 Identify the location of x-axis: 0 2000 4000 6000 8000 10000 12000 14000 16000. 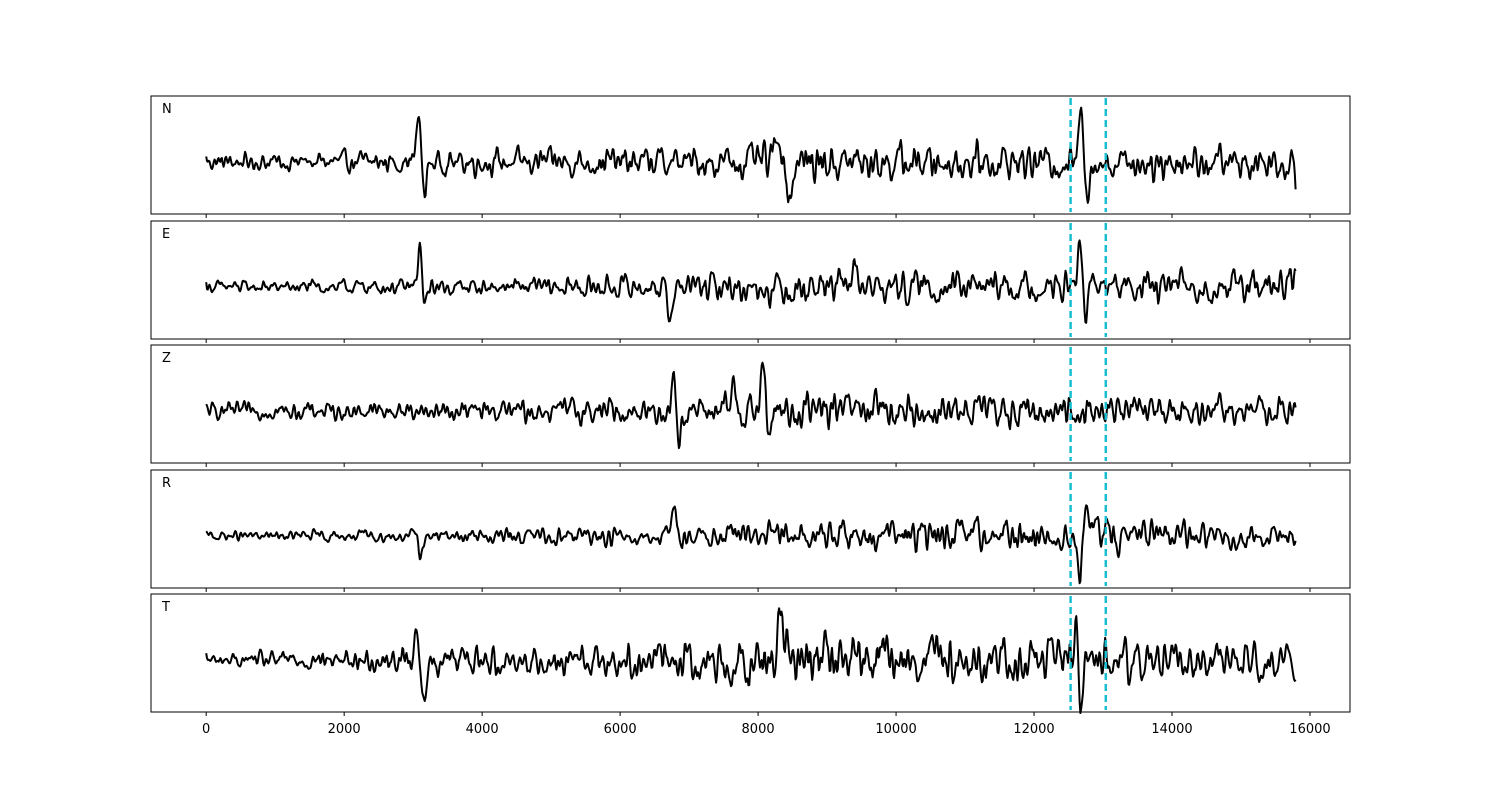
(766, 729).